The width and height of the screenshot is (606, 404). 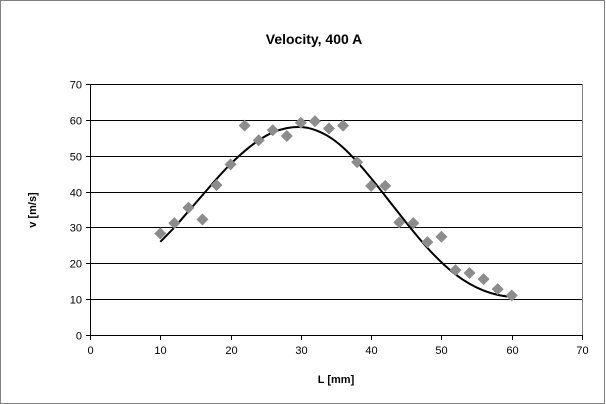 What do you see at coordinates (76, 194) in the screenshot?
I see `y-tick-label-40: 40` at bounding box center [76, 194].